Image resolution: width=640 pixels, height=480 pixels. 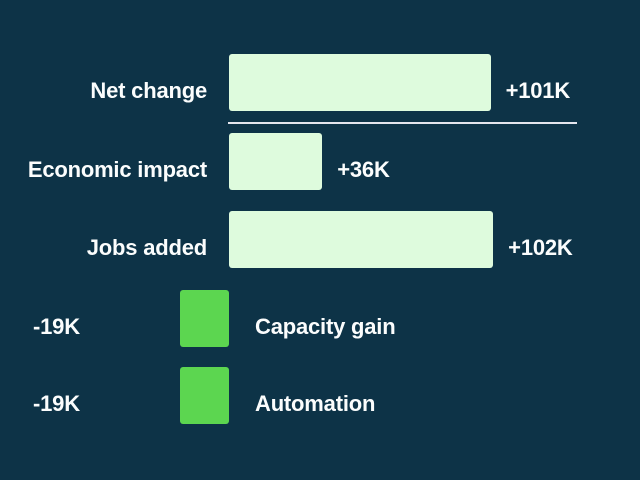 I want to click on bar-automation, so click(x=204, y=395).